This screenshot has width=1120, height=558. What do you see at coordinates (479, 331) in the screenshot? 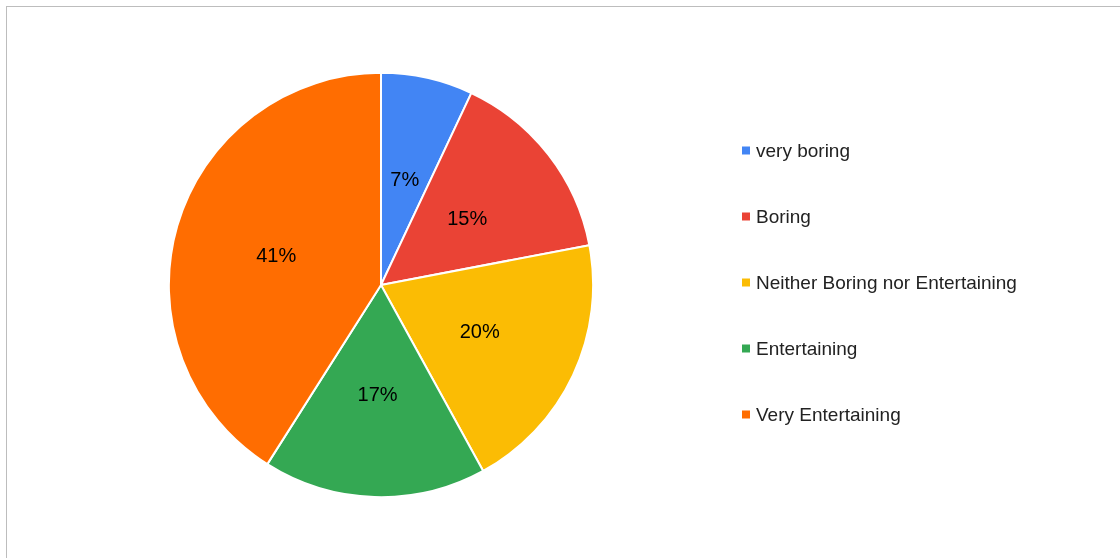
I see `data-label: 20%` at bounding box center [479, 331].